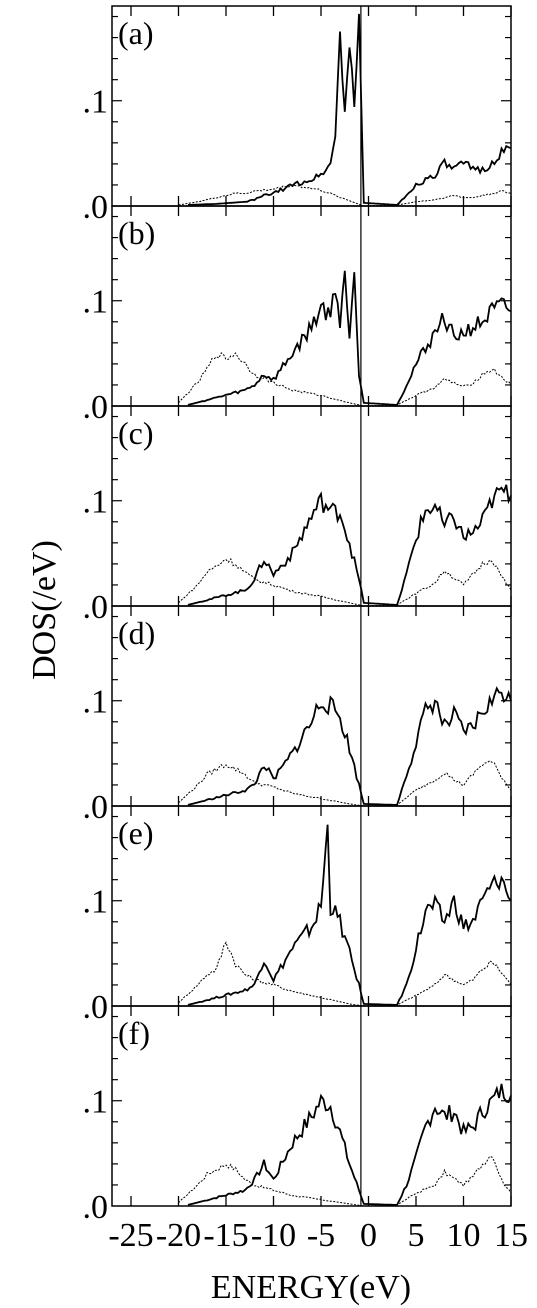 Image resolution: width=537 pixels, height=1308 pixels. What do you see at coordinates (273, 1235) in the screenshot?
I see `x-tick-label: -10` at bounding box center [273, 1235].